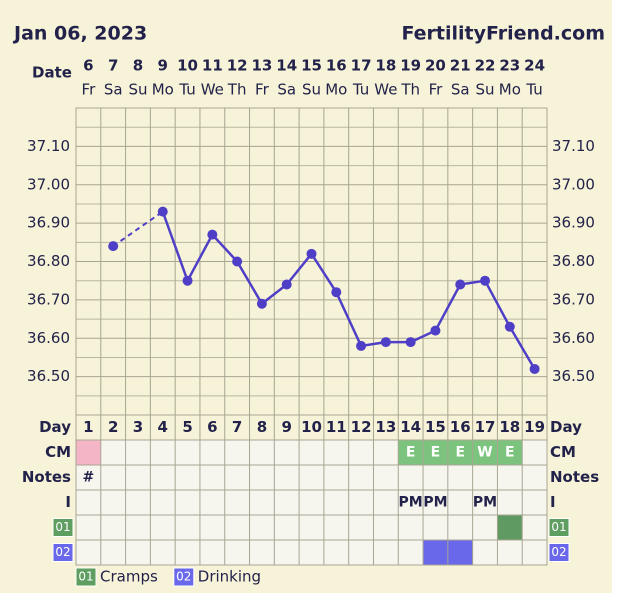  What do you see at coordinates (573, 146) in the screenshot?
I see `y-tick-label-right: 37.10` at bounding box center [573, 146].